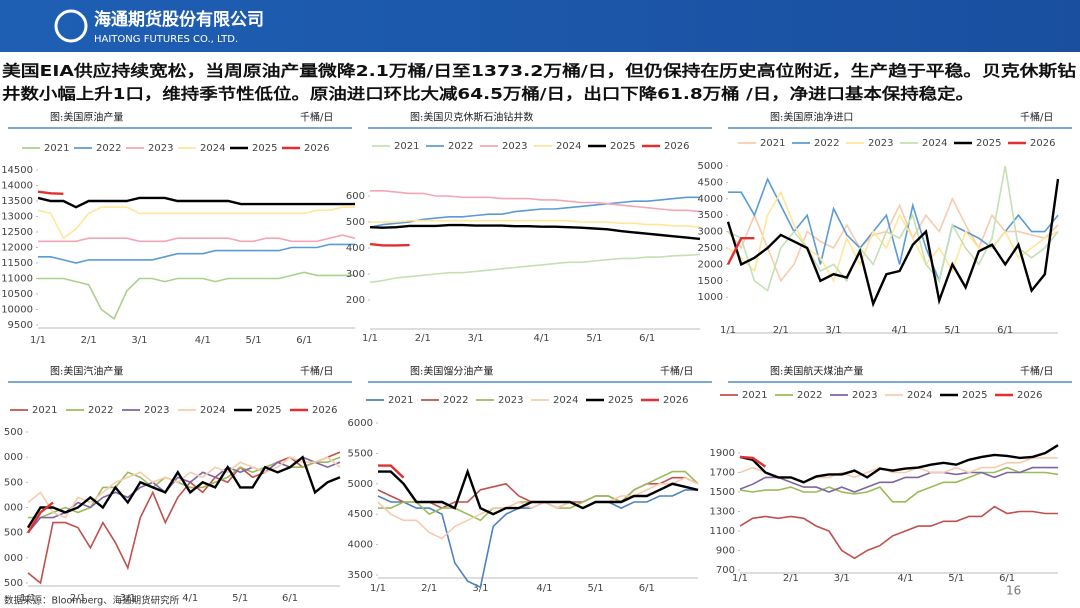  Describe the element at coordinates (1013, 591) in the screenshot. I see `page-number: 16` at that location.